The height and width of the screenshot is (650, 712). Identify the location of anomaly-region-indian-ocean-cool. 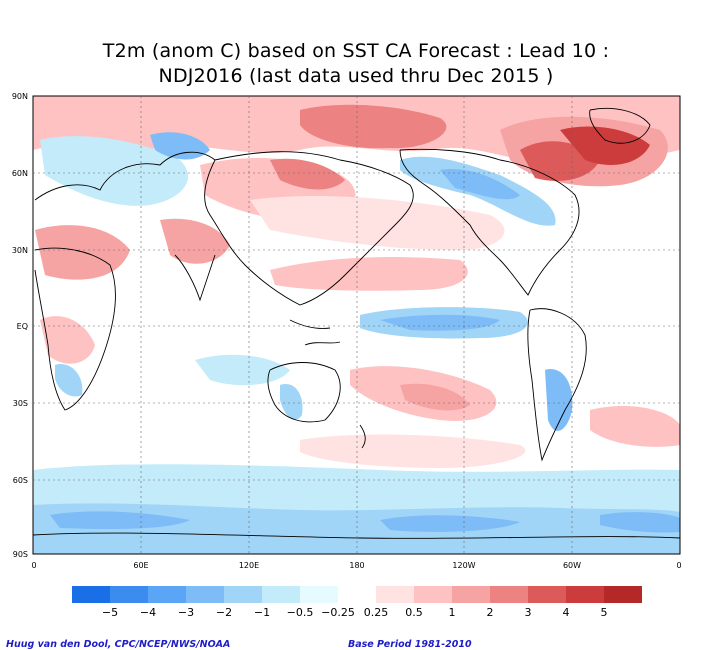
(242, 370).